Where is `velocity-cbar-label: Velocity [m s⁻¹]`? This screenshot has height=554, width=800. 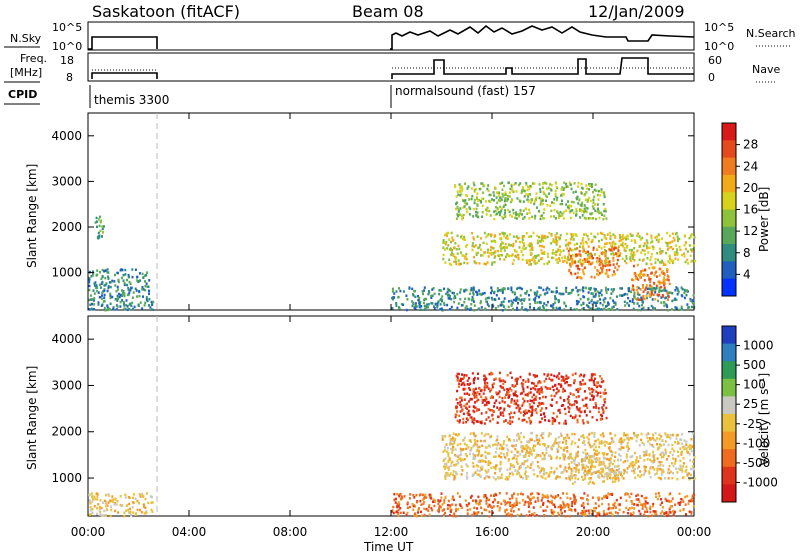 velocity-cbar-label: Velocity [m s⁻¹] is located at coordinates (764, 419).